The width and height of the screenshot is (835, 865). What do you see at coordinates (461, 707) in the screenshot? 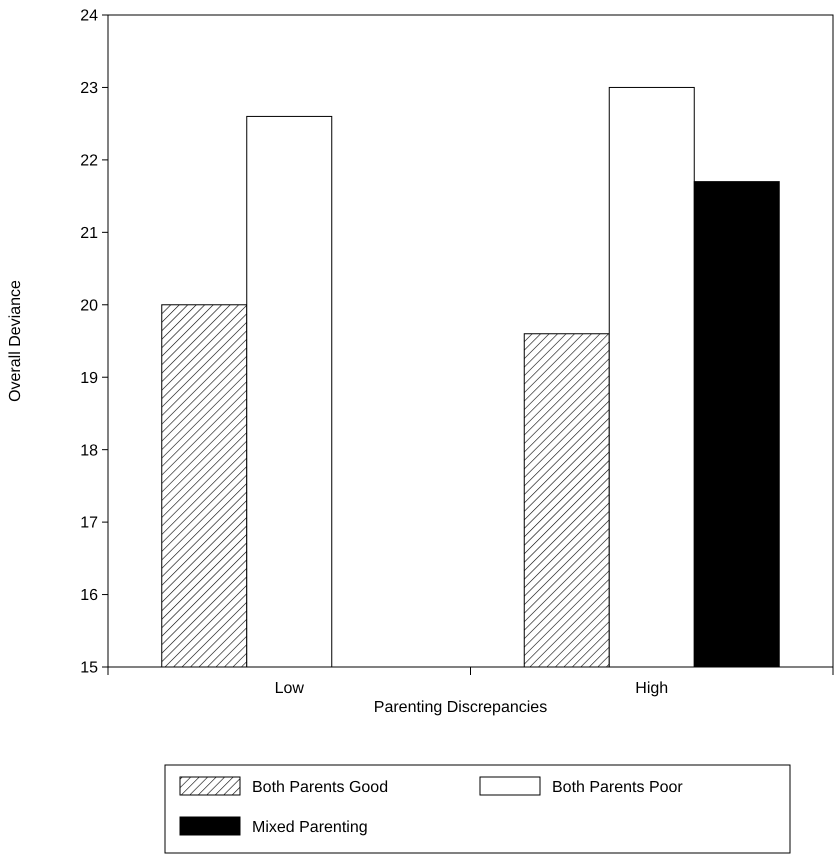
I see `x-axis-title: Parenting Discrepancies` at bounding box center [461, 707].